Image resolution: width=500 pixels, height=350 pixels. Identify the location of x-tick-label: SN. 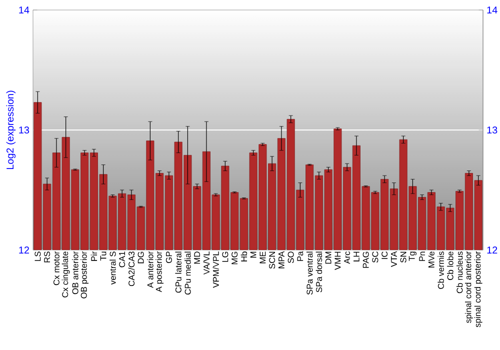
(403, 257).